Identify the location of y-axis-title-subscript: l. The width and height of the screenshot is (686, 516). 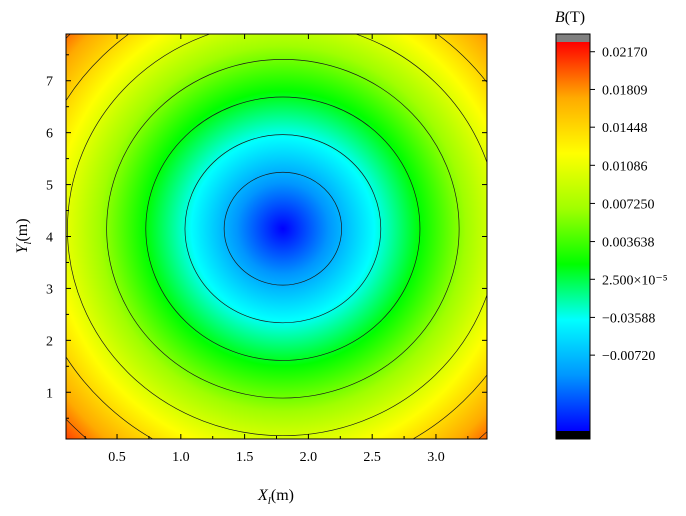
(28, 243).